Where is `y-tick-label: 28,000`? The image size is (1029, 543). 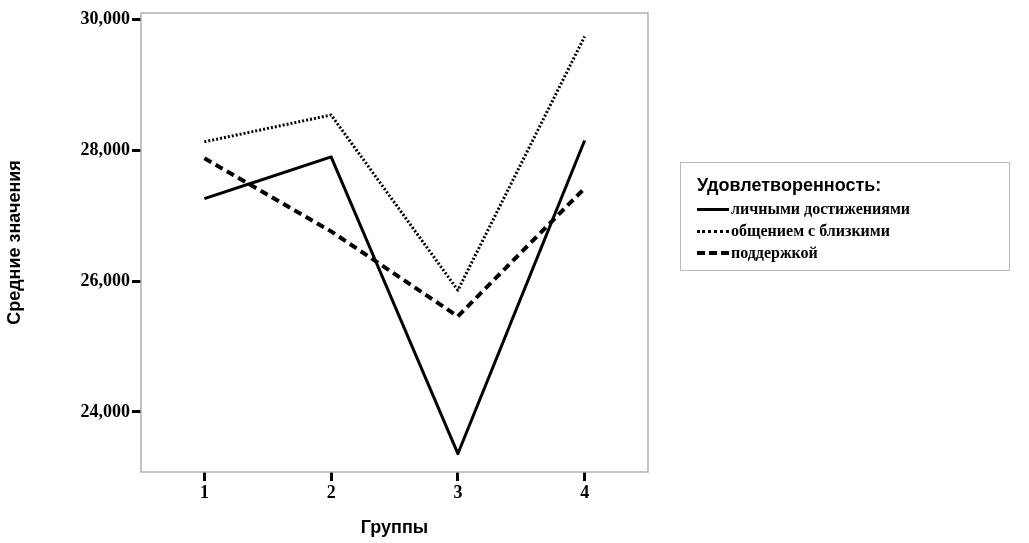
y-tick-label: 28,000 is located at coordinates (105, 148).